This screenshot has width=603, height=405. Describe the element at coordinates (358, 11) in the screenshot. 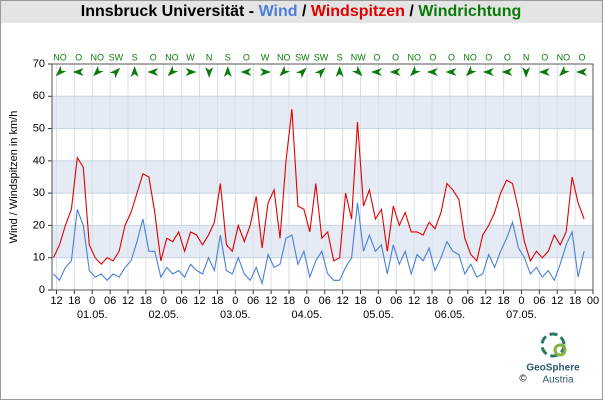

I see `title-gusts: Windspitzen` at that location.